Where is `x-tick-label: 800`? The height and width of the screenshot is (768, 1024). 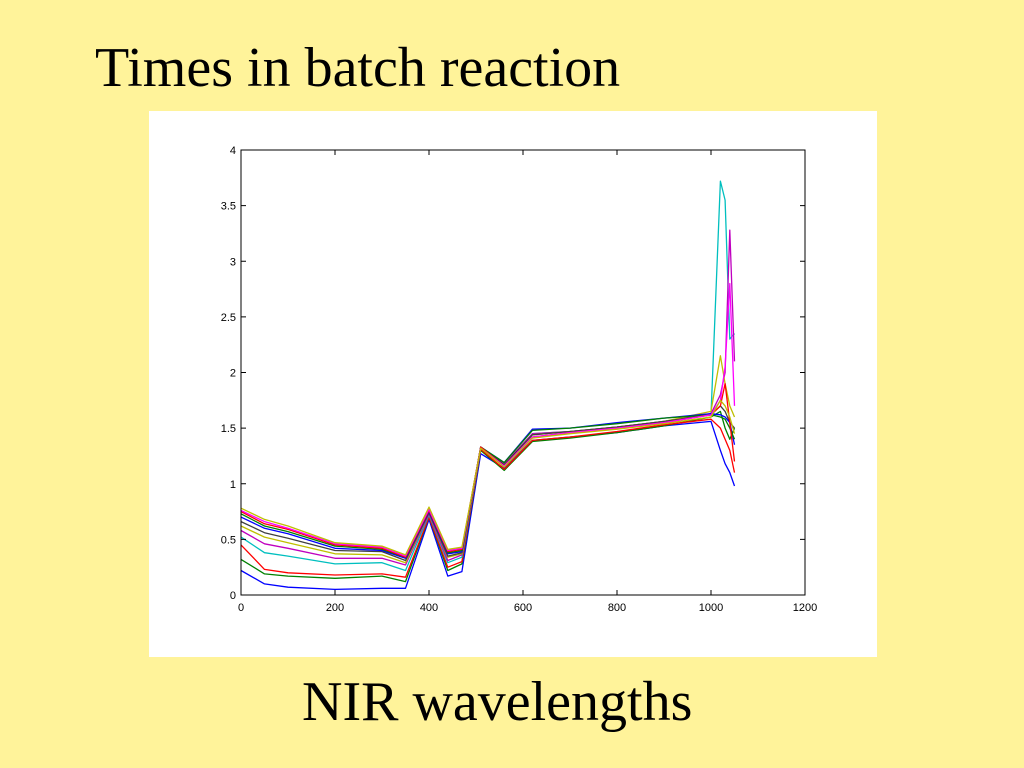
x-tick-label: 800 is located at coordinates (617, 608).